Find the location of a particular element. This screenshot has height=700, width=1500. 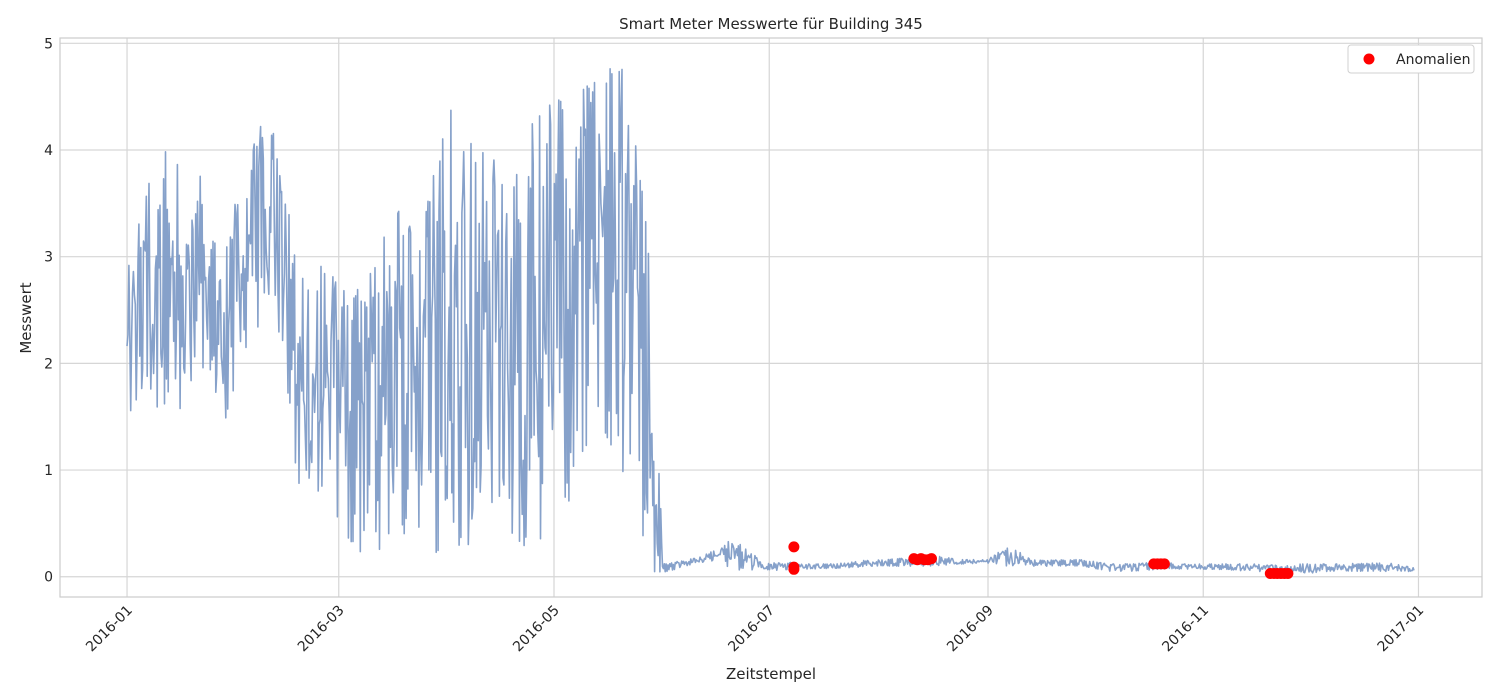

y-tick-label: 4 is located at coordinates (48, 151).